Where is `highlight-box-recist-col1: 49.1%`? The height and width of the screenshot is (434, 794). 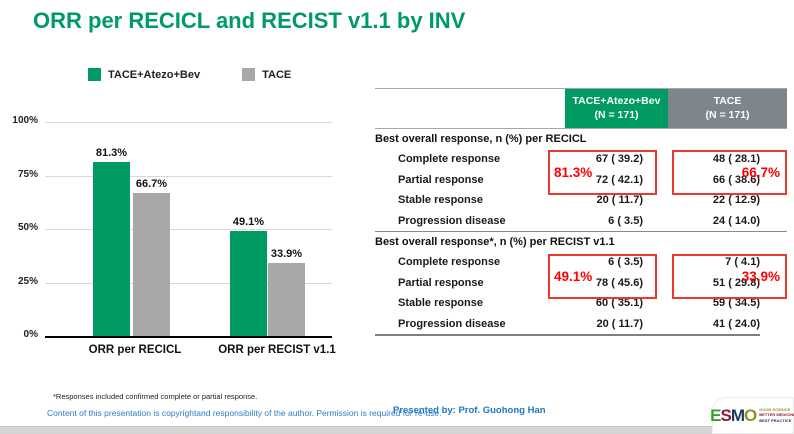 highlight-box-recist-col1: 49.1% is located at coordinates (602, 276).